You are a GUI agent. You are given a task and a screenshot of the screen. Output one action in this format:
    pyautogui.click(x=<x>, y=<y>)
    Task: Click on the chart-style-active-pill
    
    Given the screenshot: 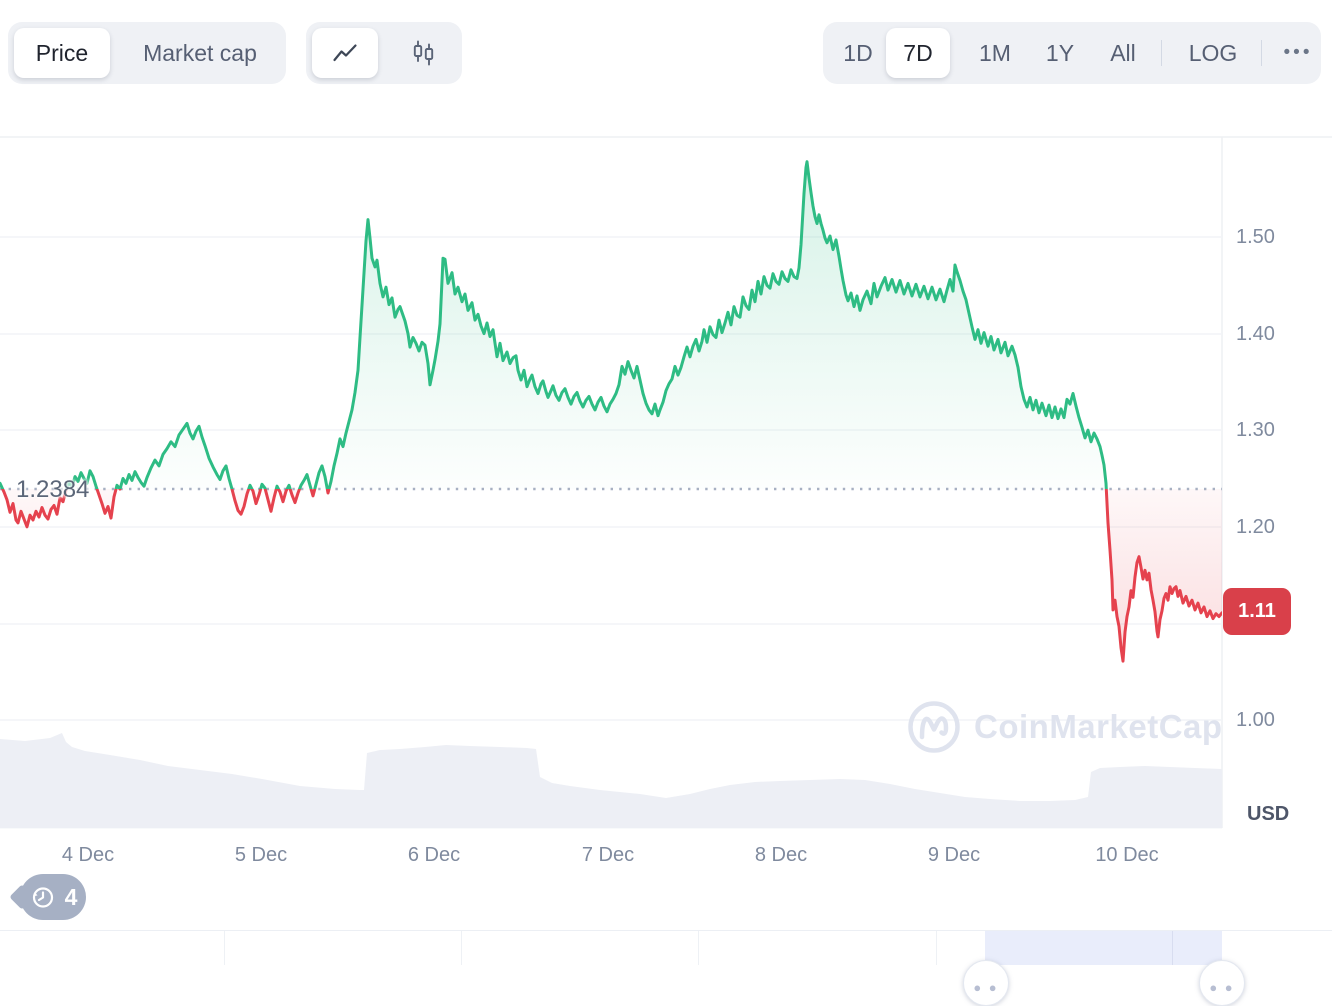 What is the action you would take?
    pyautogui.click(x=345, y=53)
    